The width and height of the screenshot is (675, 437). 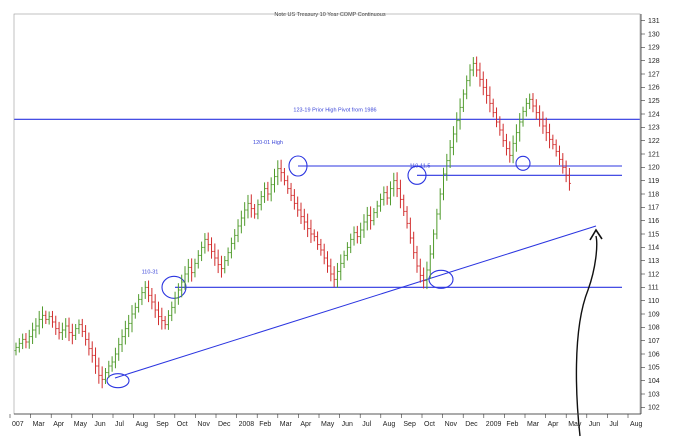 What do you see at coordinates (389, 424) in the screenshot?
I see `x-tick-label: Aug` at bounding box center [389, 424].